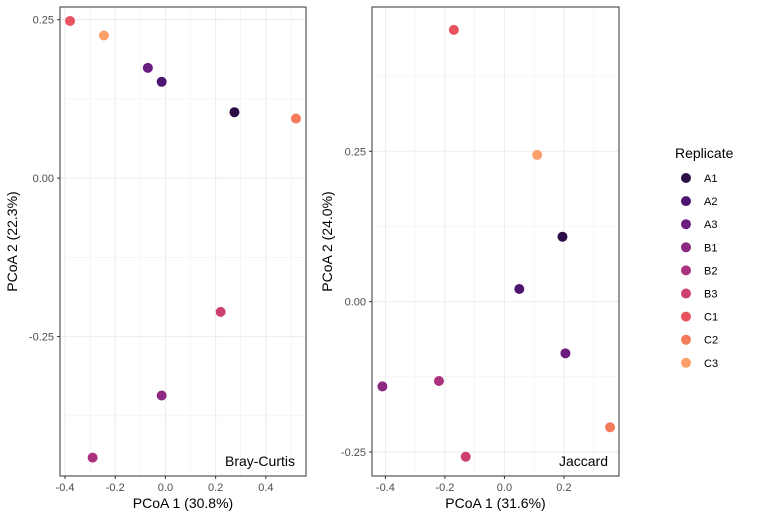 This screenshot has height=520, width=784. I want to click on legend-label-c2: C2, so click(711, 341).